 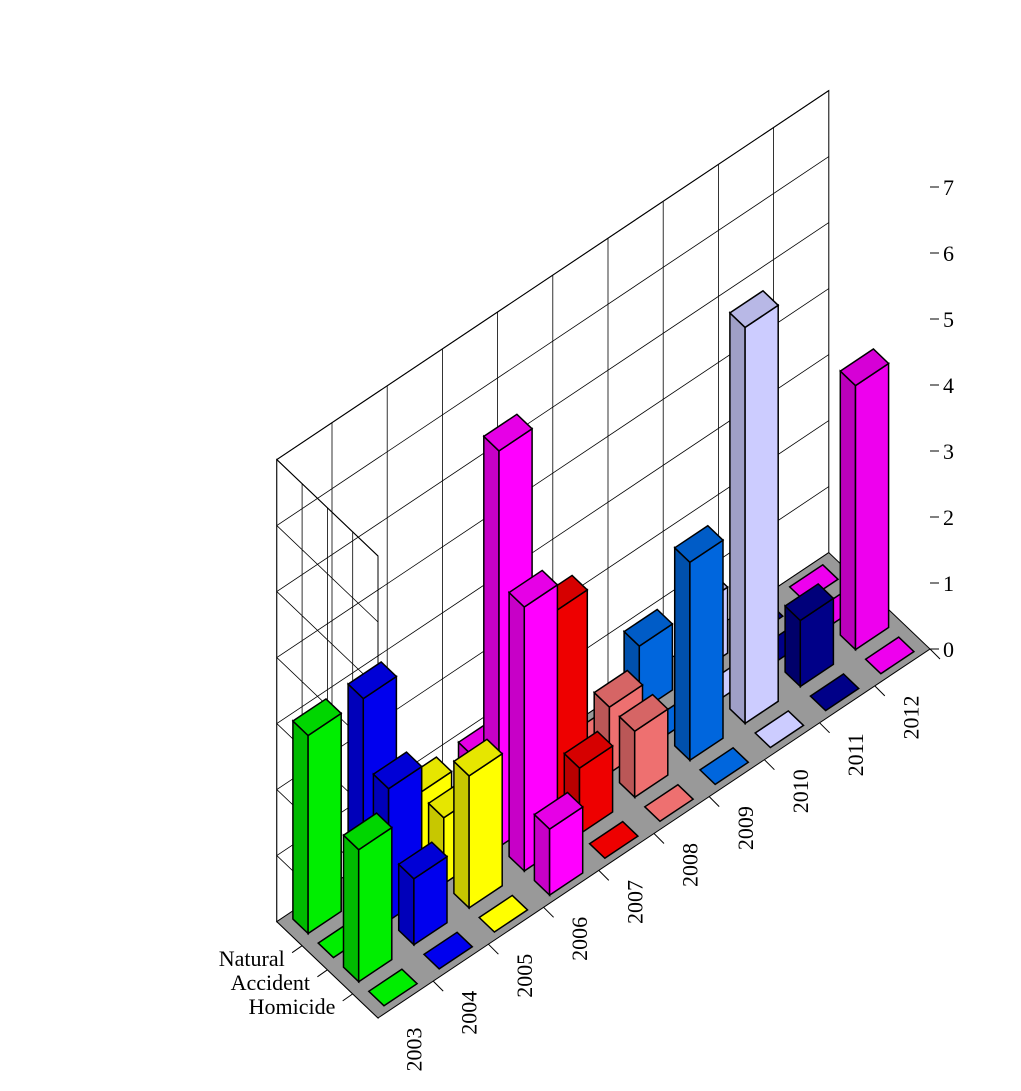 What do you see at coordinates (948, 187) in the screenshot?
I see `z-tick-label: 7` at bounding box center [948, 187].